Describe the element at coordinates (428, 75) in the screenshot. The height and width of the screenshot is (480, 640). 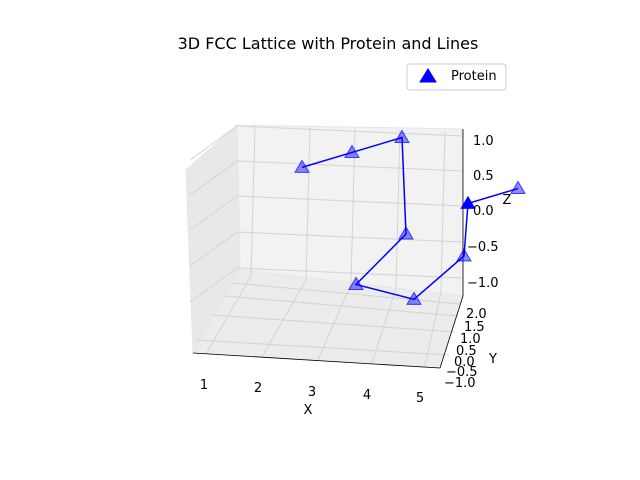
I see `legend-marker-triangle-icon` at that location.